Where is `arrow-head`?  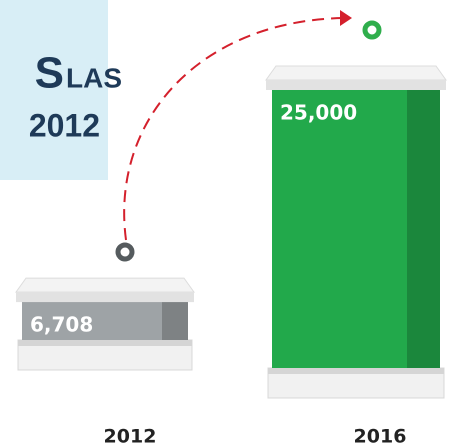
arrow-head is located at coordinates (346, 18).